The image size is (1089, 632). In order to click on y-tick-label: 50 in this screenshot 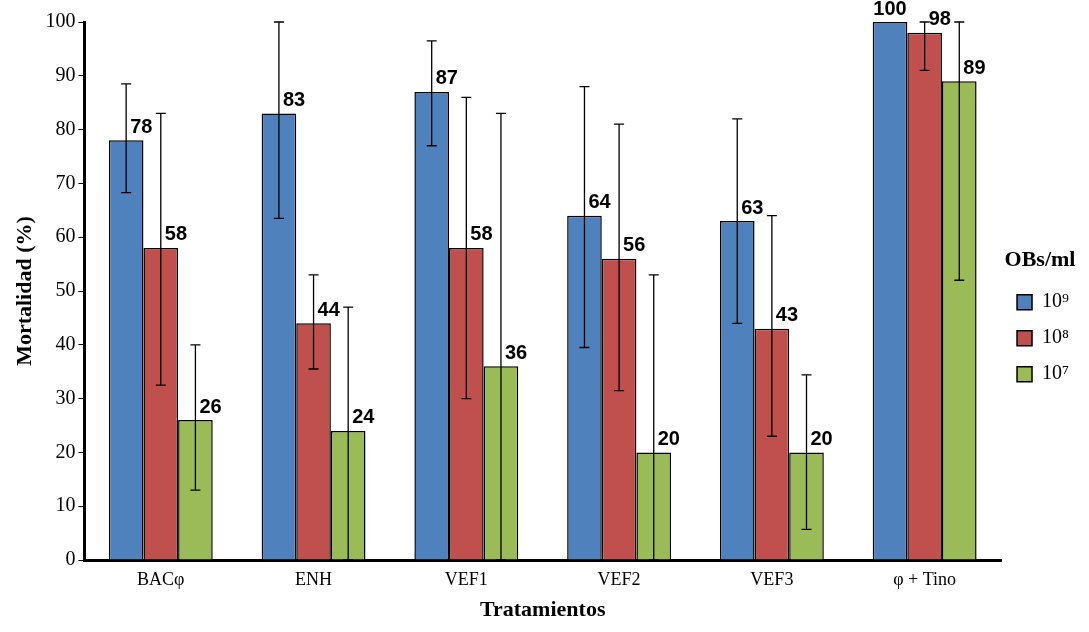, I will do `click(65, 289)`.